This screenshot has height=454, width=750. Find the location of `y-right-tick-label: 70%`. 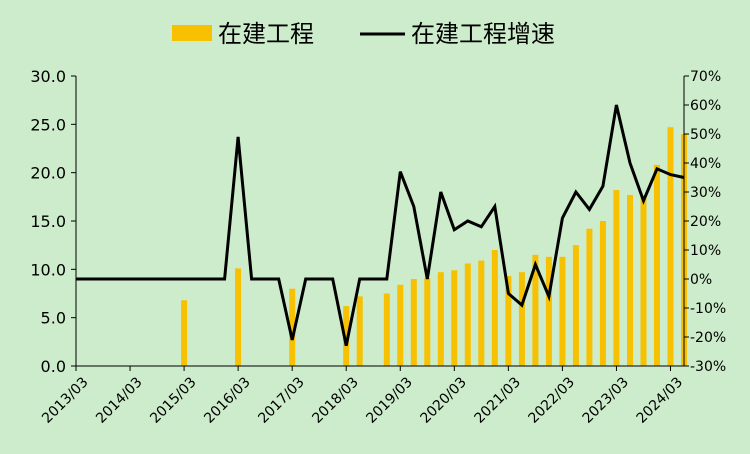

y-right-tick-label: 70% is located at coordinates (705, 77).